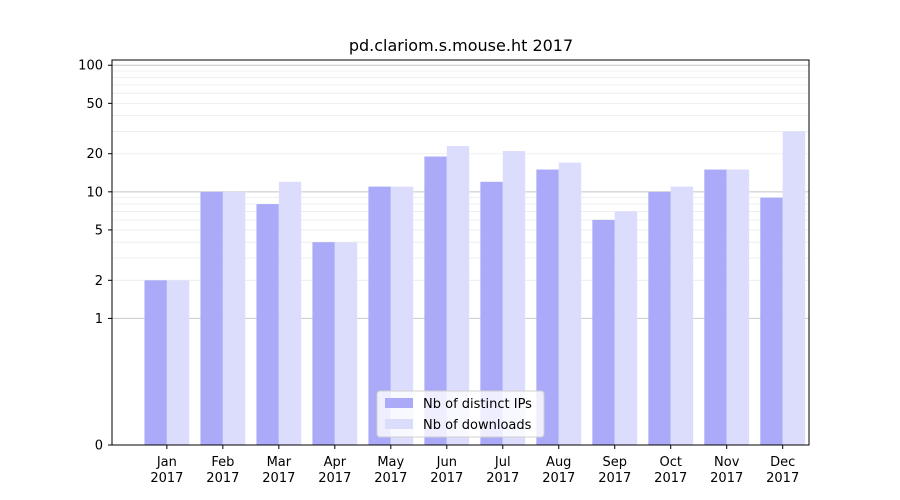 This screenshot has width=900, height=500. Describe the element at coordinates (90, 66) in the screenshot. I see `y-tick-label: 100` at that location.